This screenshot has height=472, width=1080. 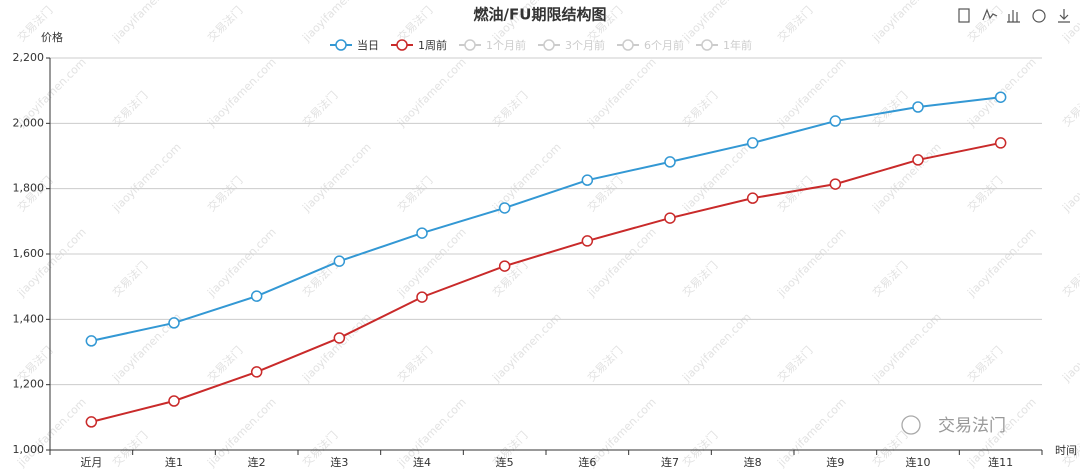 What do you see at coordinates (911, 425) in the screenshot?
I see `logo-icon` at bounding box center [911, 425].